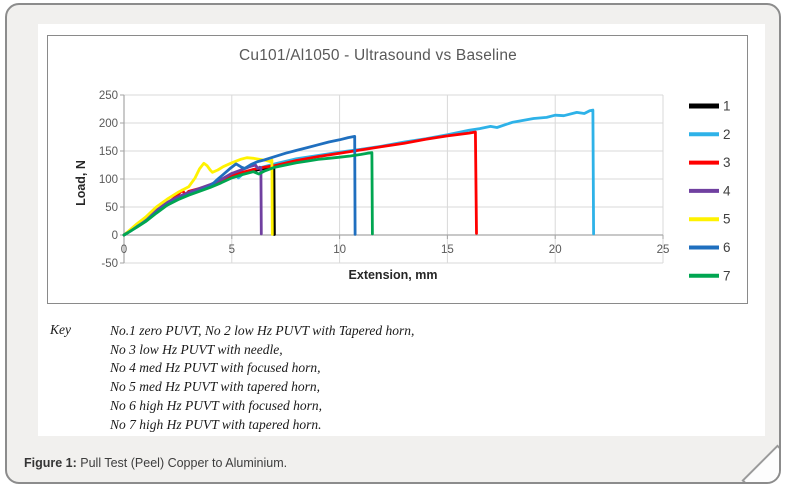  I want to click on legend-label-2: 2, so click(727, 134).